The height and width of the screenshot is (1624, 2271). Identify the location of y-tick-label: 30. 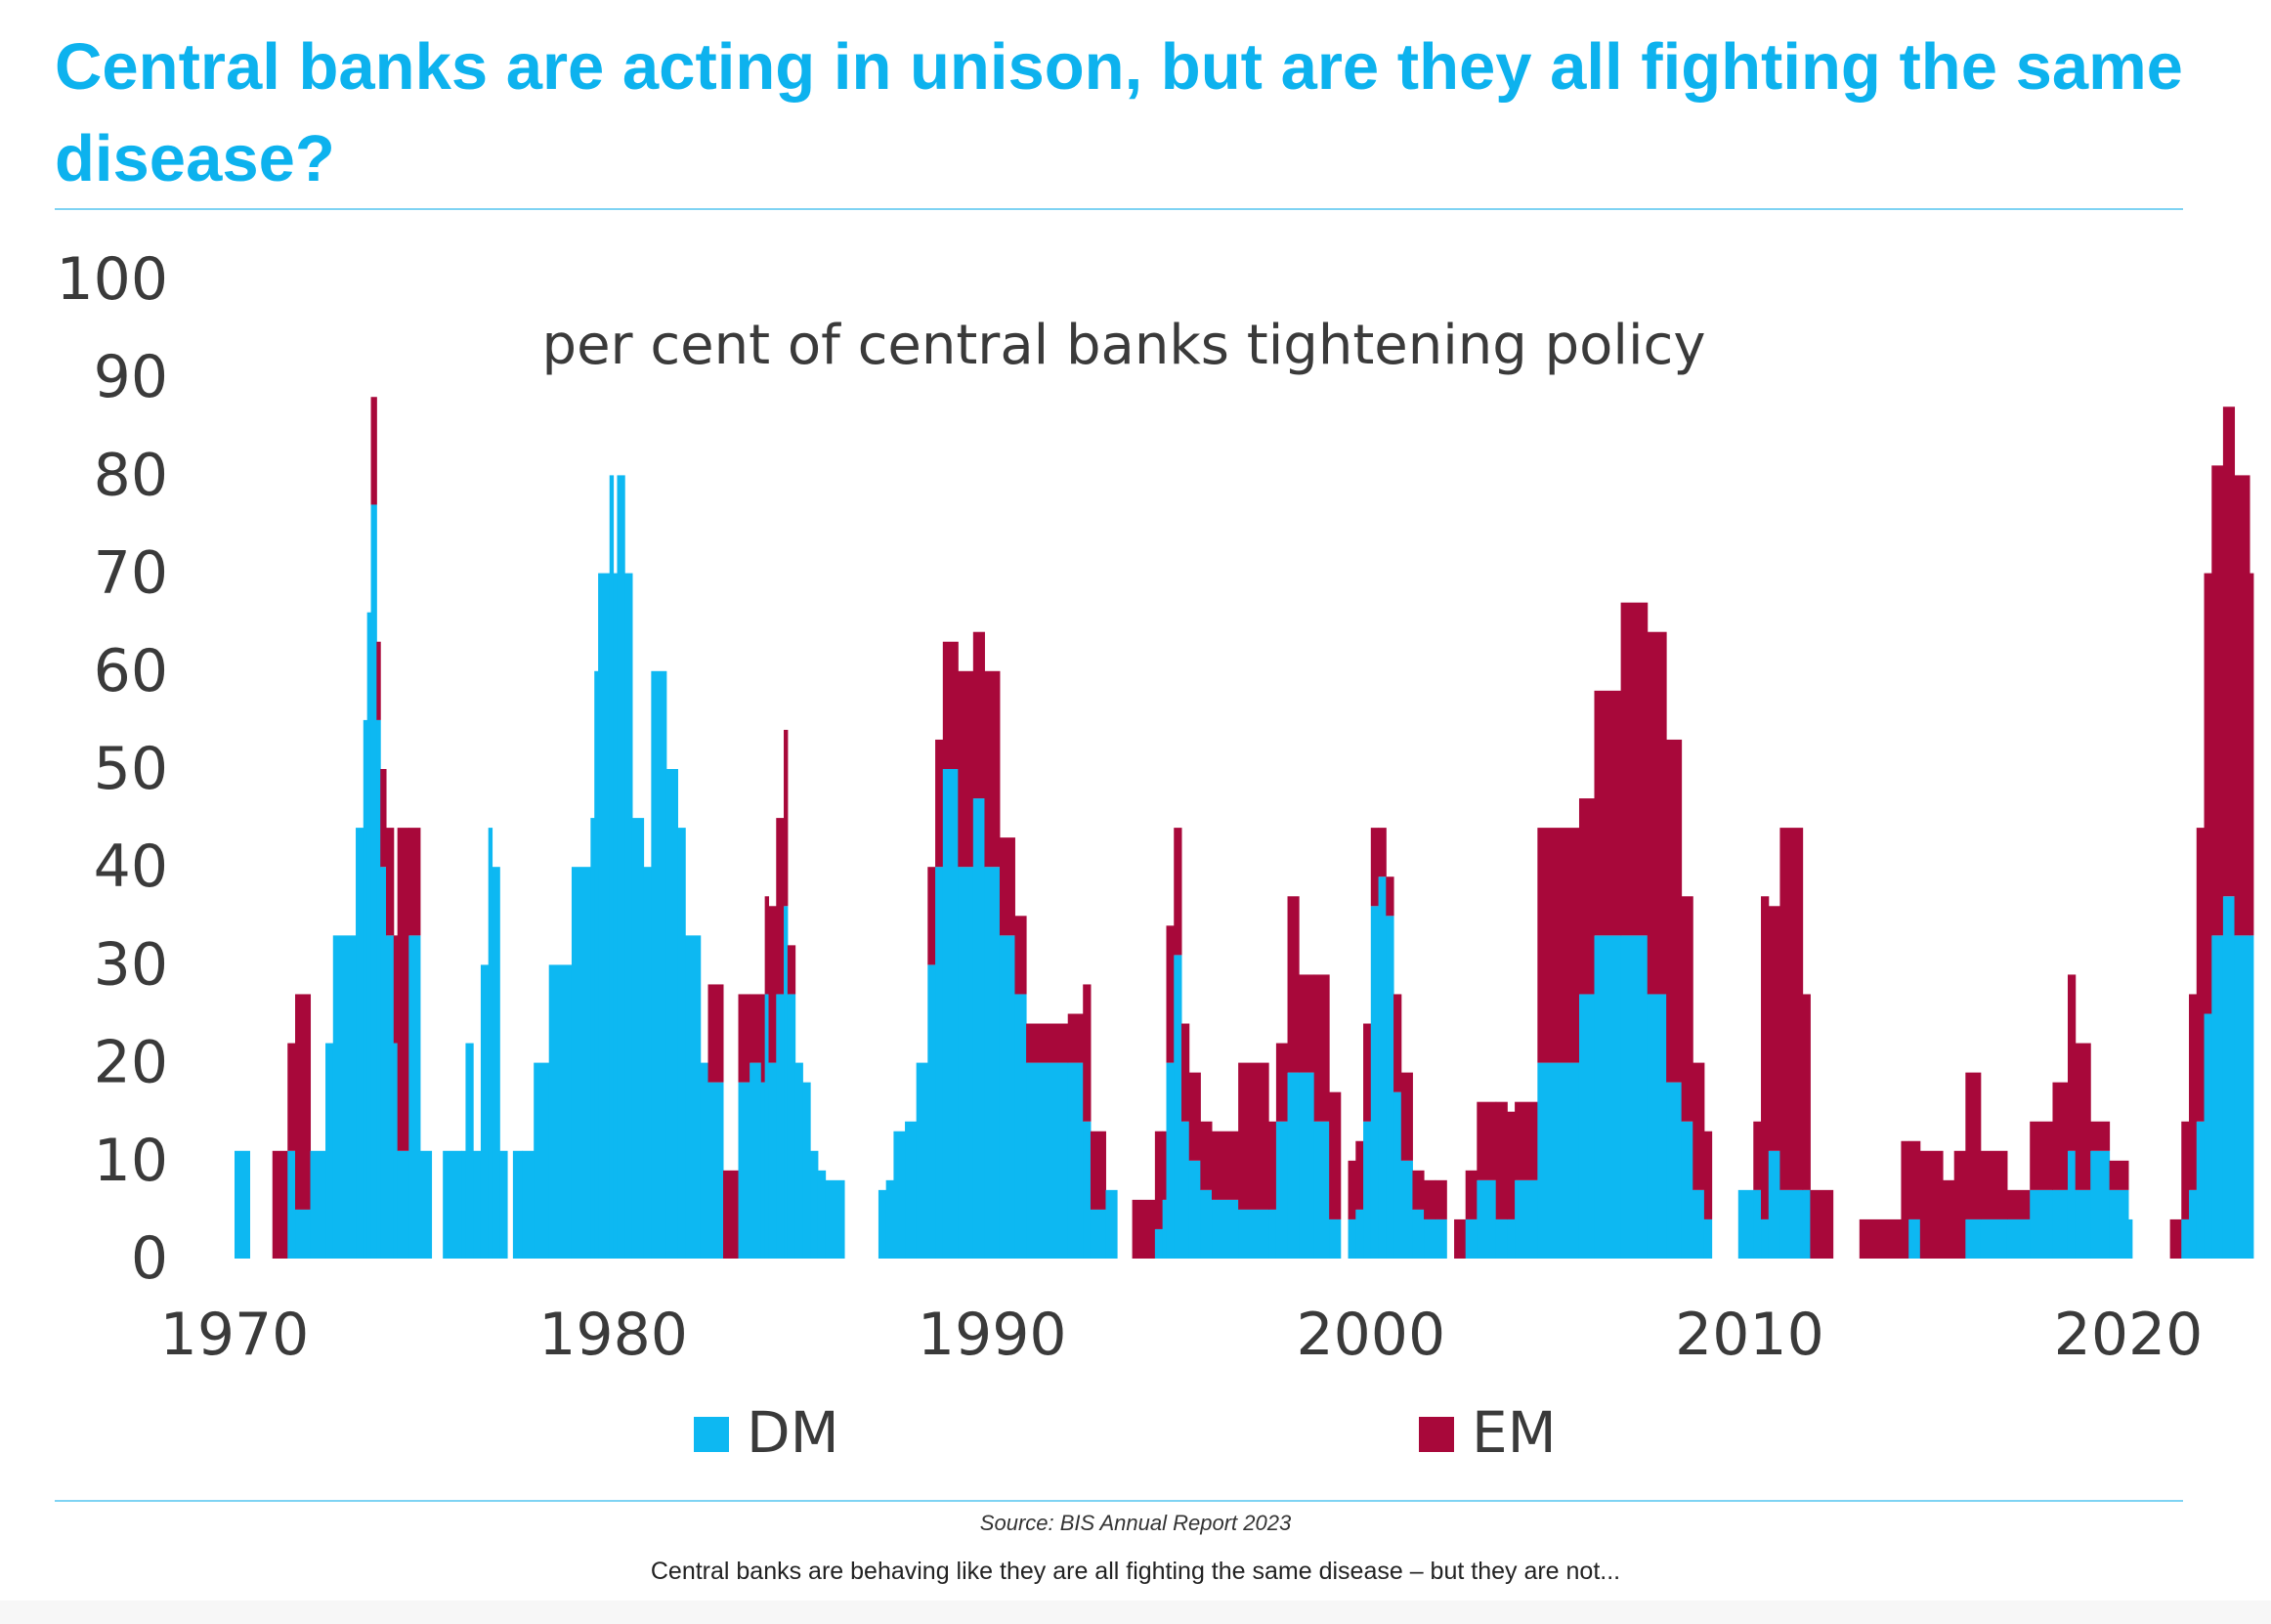
(131, 965).